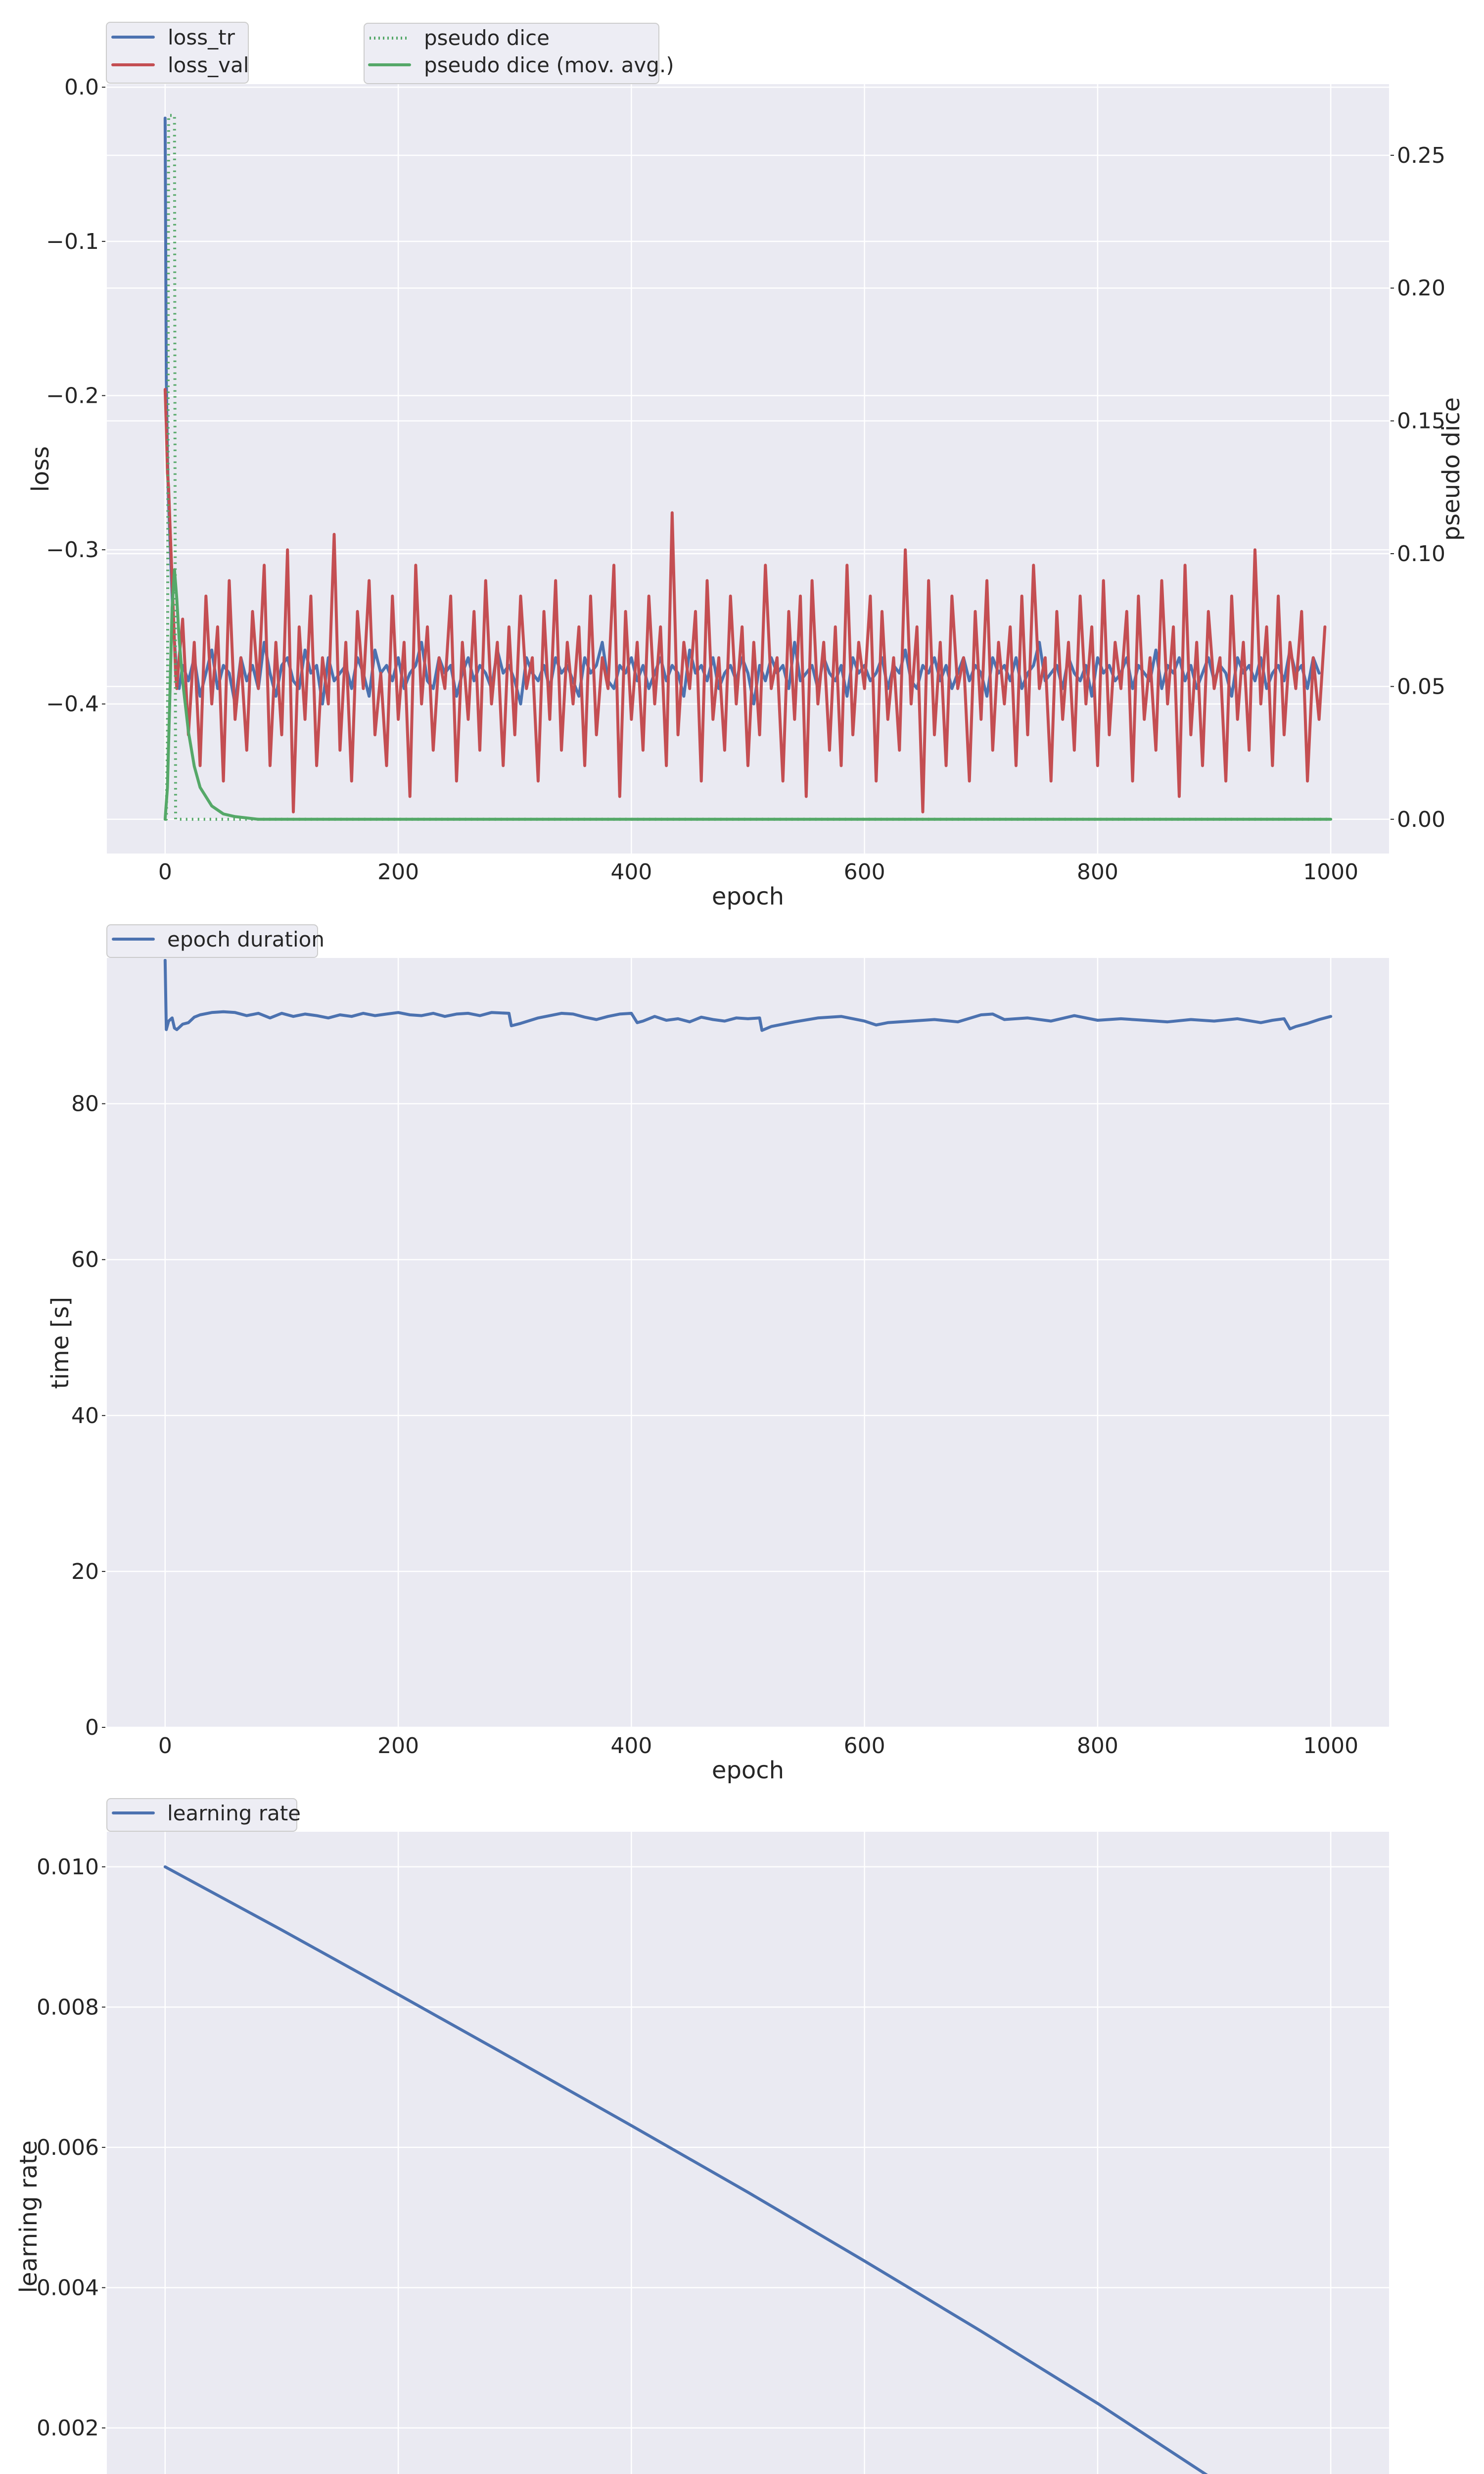 This screenshot has height=2474, width=1484. Describe the element at coordinates (68, 2288) in the screenshot. I see `y-tick-label: 0.004` at that location.